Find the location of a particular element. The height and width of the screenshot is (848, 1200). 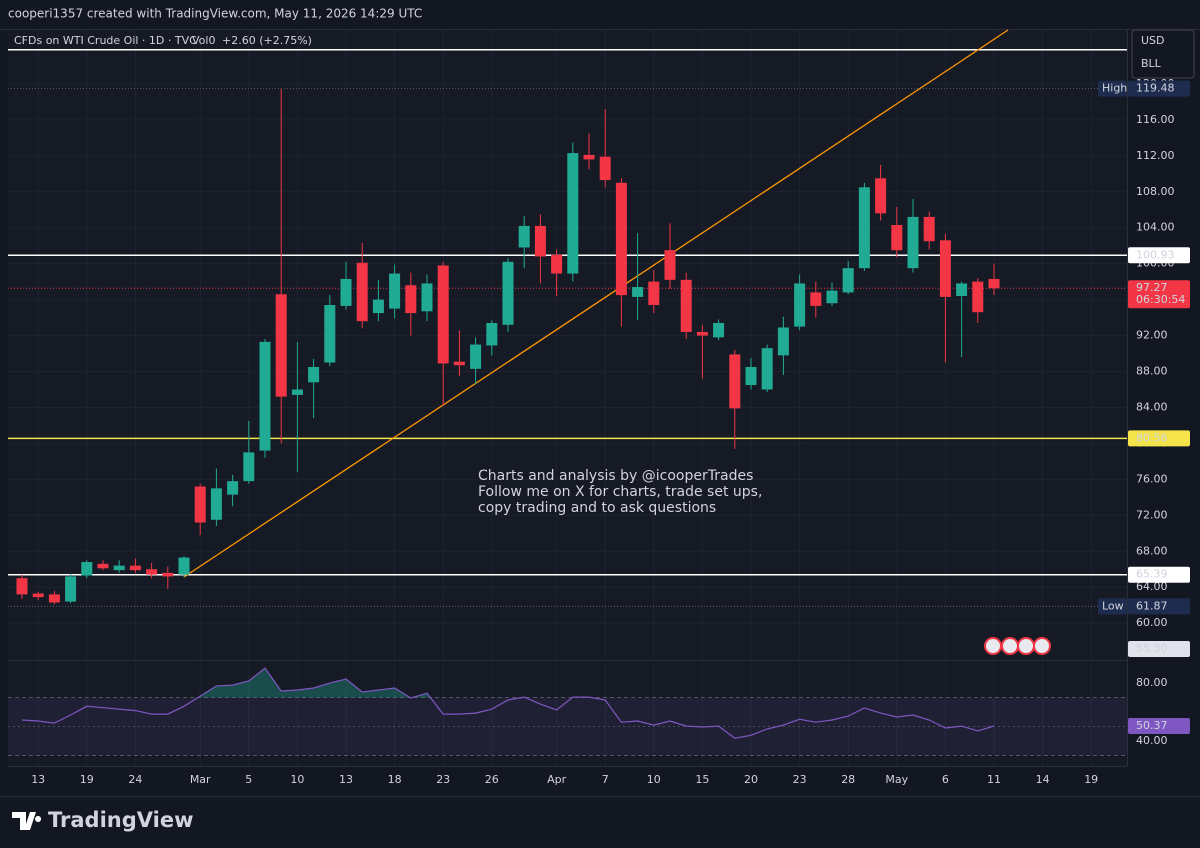

rsi-last-value: 50.37 is located at coordinates (1152, 725).